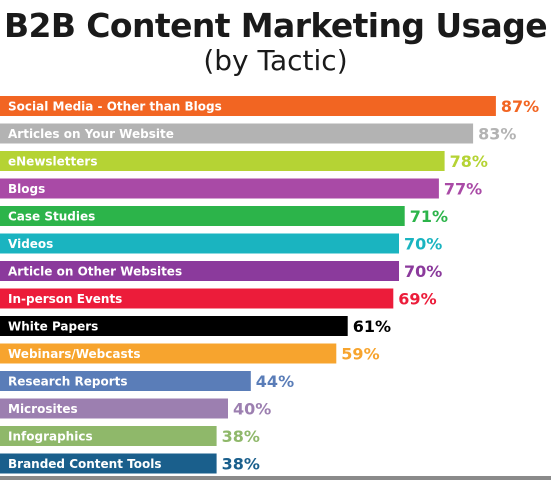  Describe the element at coordinates (360, 354) in the screenshot. I see `bar-value-label: 59%` at that location.